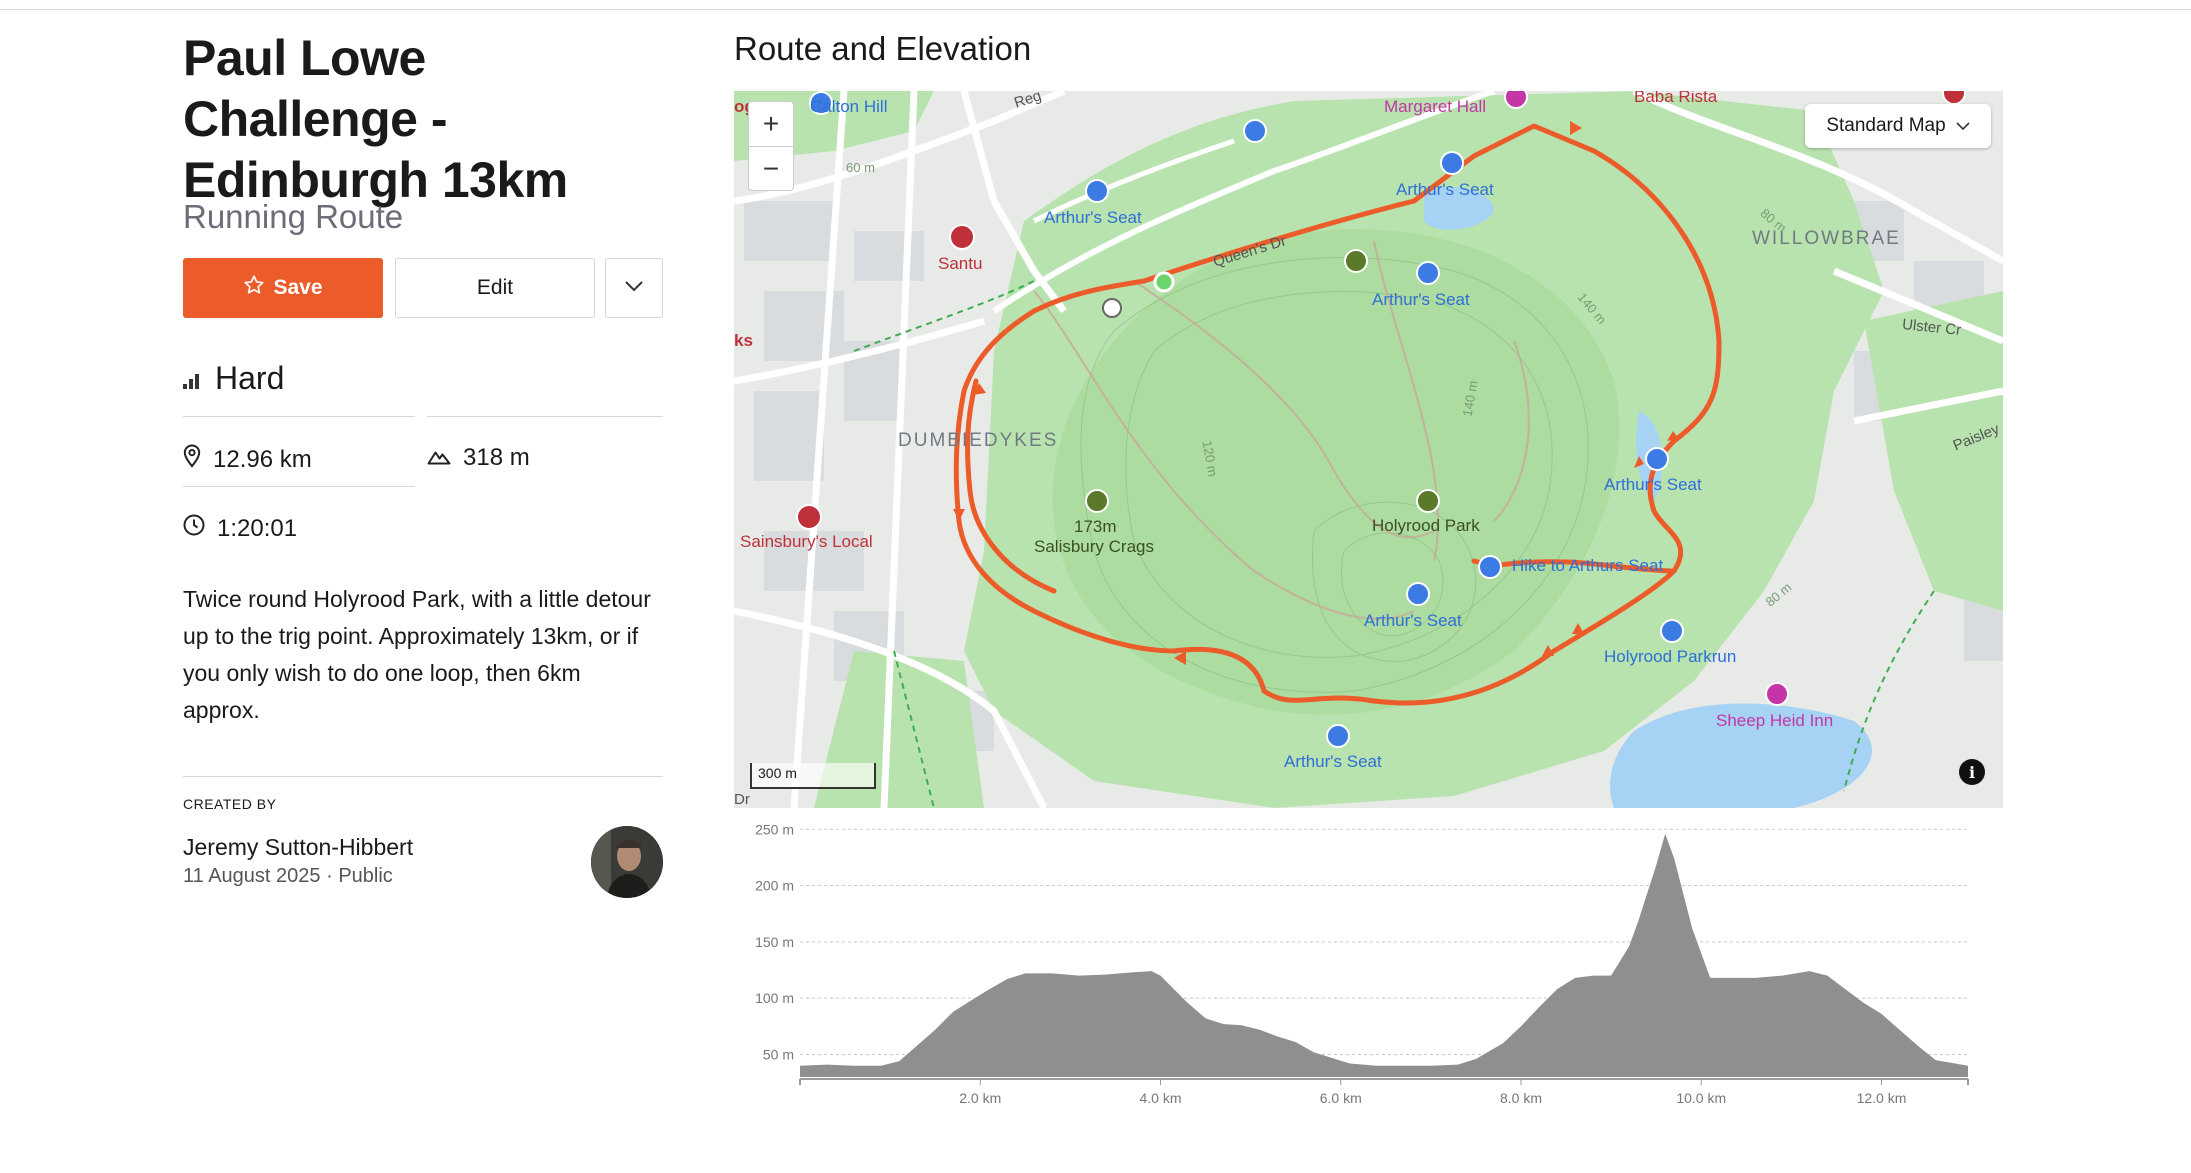 Image resolution: width=2191 pixels, height=1173 pixels. I want to click on road-label-edge: Dr, so click(742, 799).